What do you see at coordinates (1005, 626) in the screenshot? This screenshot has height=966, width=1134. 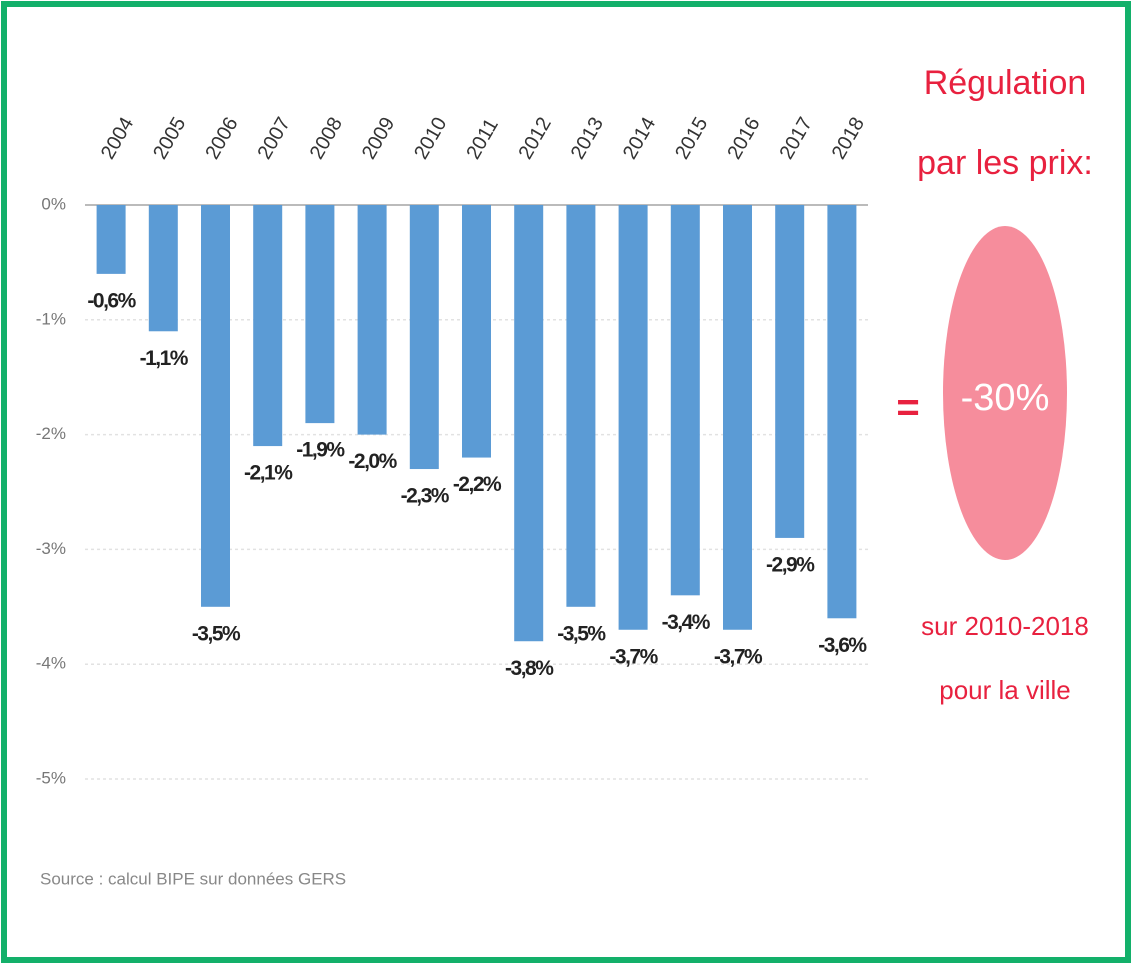 I see `note: sur 2010-2018` at bounding box center [1005, 626].